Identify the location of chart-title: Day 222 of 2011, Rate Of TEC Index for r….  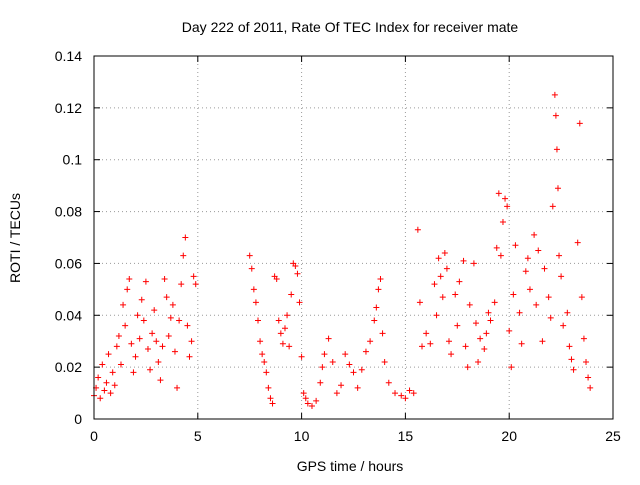
(350, 27).